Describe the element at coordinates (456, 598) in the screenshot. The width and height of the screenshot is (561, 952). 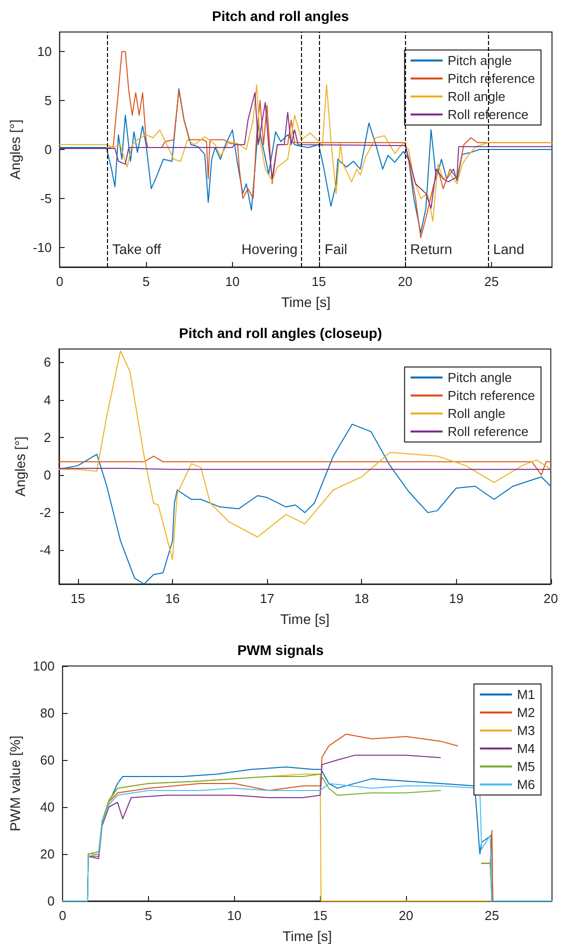
I see `x-tick-label: 19` at that location.